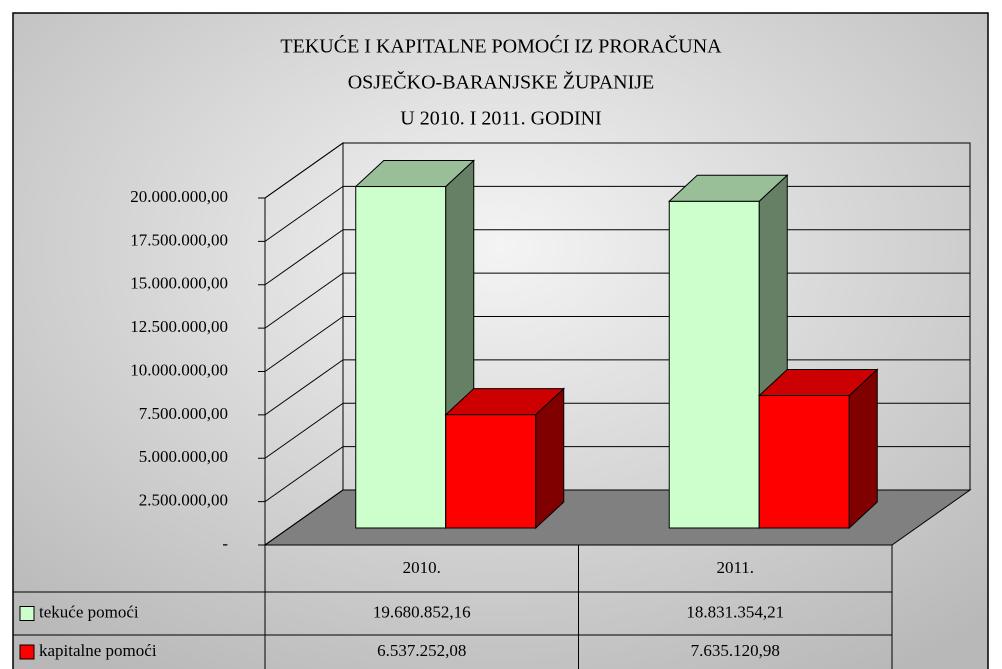 The width and height of the screenshot is (1002, 669). Describe the element at coordinates (179, 369) in the screenshot. I see `y-tick-label: 10.000.000,00` at that location.